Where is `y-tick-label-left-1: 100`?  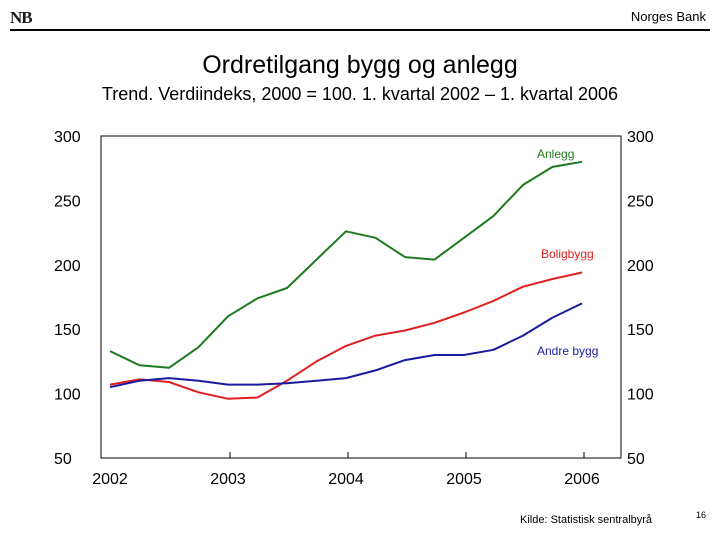
y-tick-label-left-1: 100 is located at coordinates (67, 395).